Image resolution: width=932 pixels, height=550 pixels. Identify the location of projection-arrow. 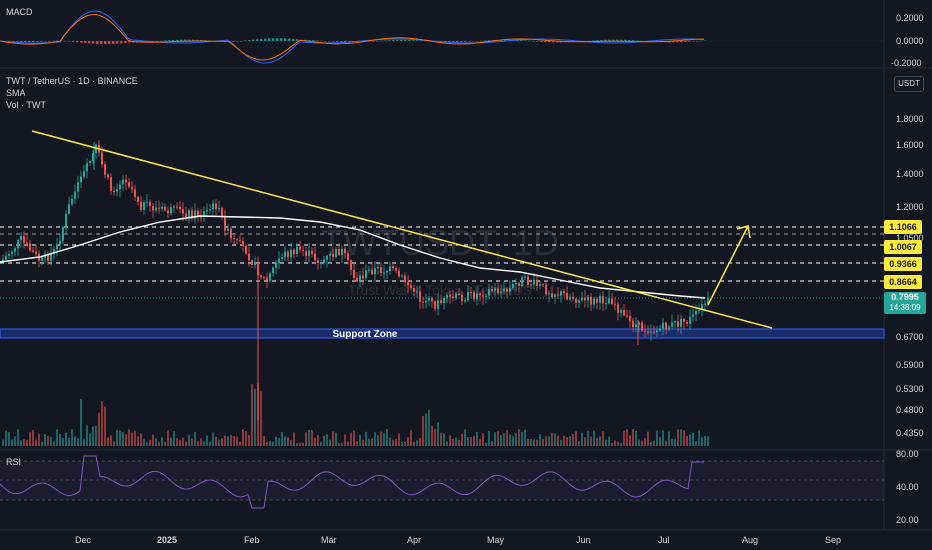
(728, 265).